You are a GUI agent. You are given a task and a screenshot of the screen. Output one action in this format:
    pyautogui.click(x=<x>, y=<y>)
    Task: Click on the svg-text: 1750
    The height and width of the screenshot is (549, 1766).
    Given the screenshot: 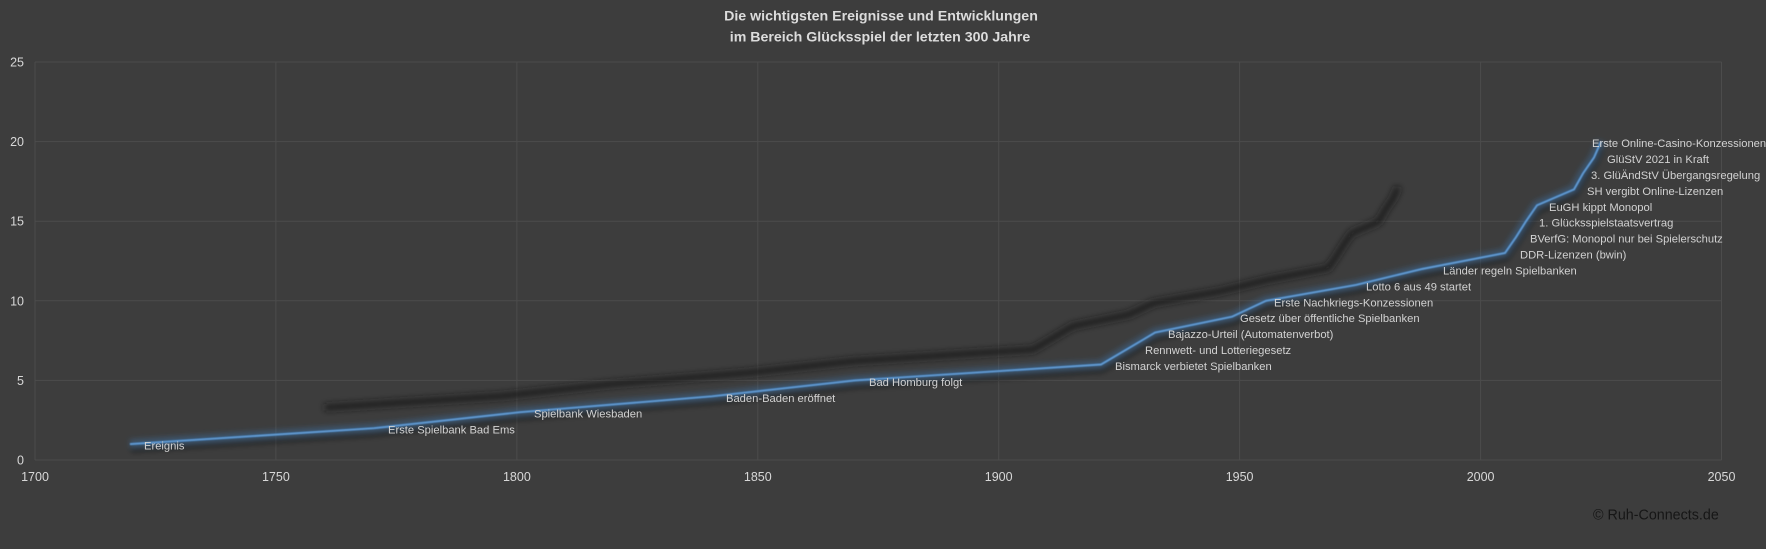 What is the action you would take?
    pyautogui.click(x=276, y=477)
    